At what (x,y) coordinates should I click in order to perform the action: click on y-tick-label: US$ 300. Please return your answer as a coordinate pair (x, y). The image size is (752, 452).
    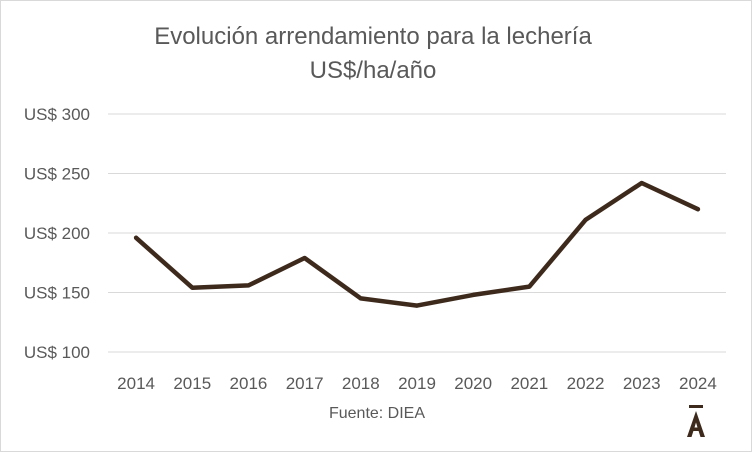
    Looking at the image, I should click on (57, 114).